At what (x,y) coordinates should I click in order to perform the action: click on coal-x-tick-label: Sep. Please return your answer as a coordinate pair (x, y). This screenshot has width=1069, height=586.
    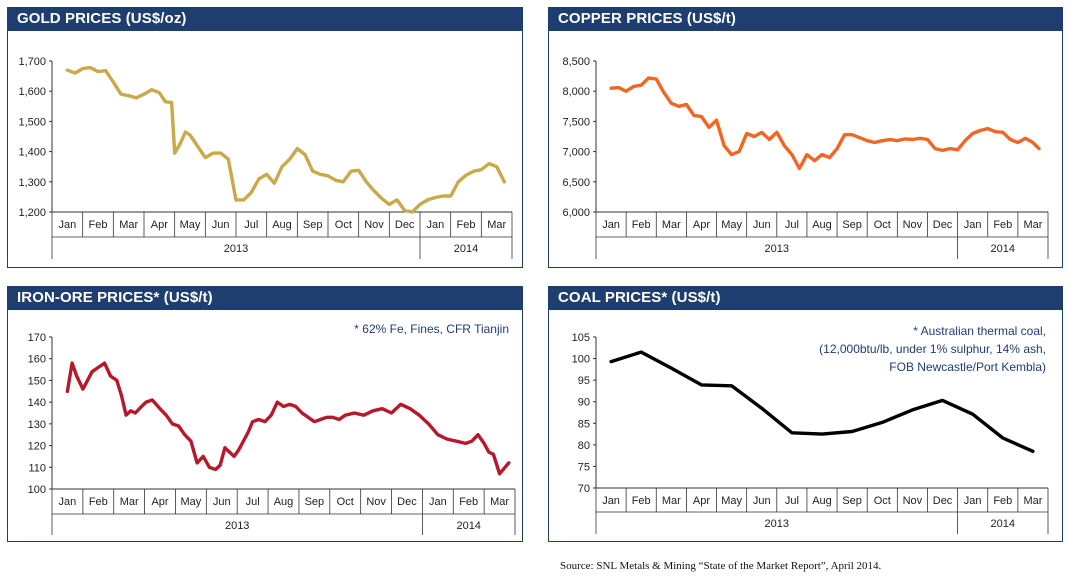
    Looking at the image, I should click on (852, 501).